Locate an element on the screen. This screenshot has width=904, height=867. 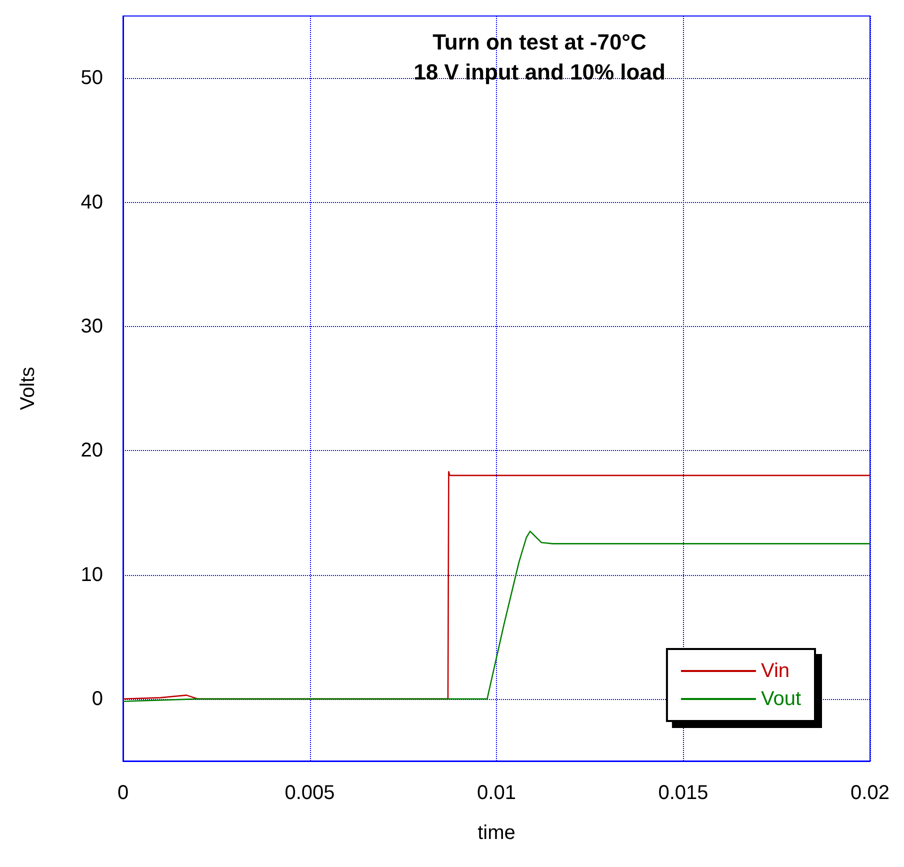
x-tick-label: 0.02 is located at coordinates (870, 793).